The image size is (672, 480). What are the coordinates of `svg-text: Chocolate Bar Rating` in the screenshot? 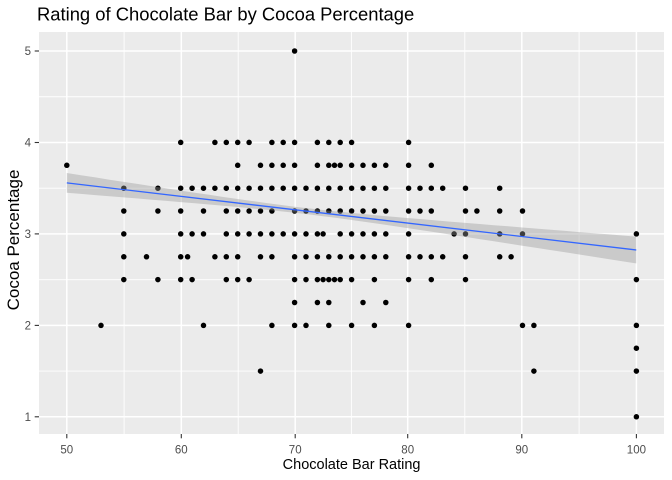 It's located at (352, 465).